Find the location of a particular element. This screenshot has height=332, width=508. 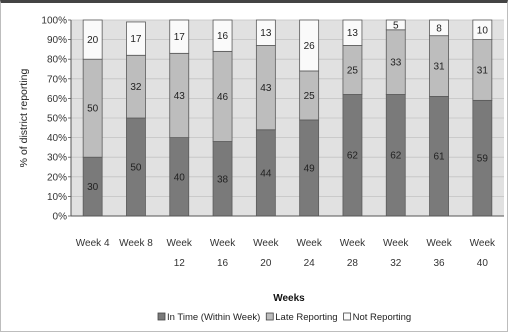

y-tick-label: 20% is located at coordinates (57, 177).